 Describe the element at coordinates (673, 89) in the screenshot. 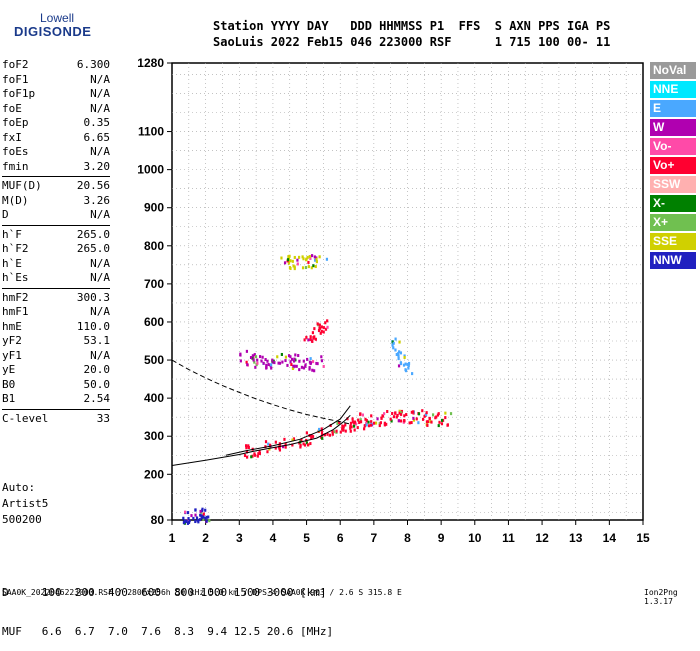

I see `legend-entry: NNE` at that location.